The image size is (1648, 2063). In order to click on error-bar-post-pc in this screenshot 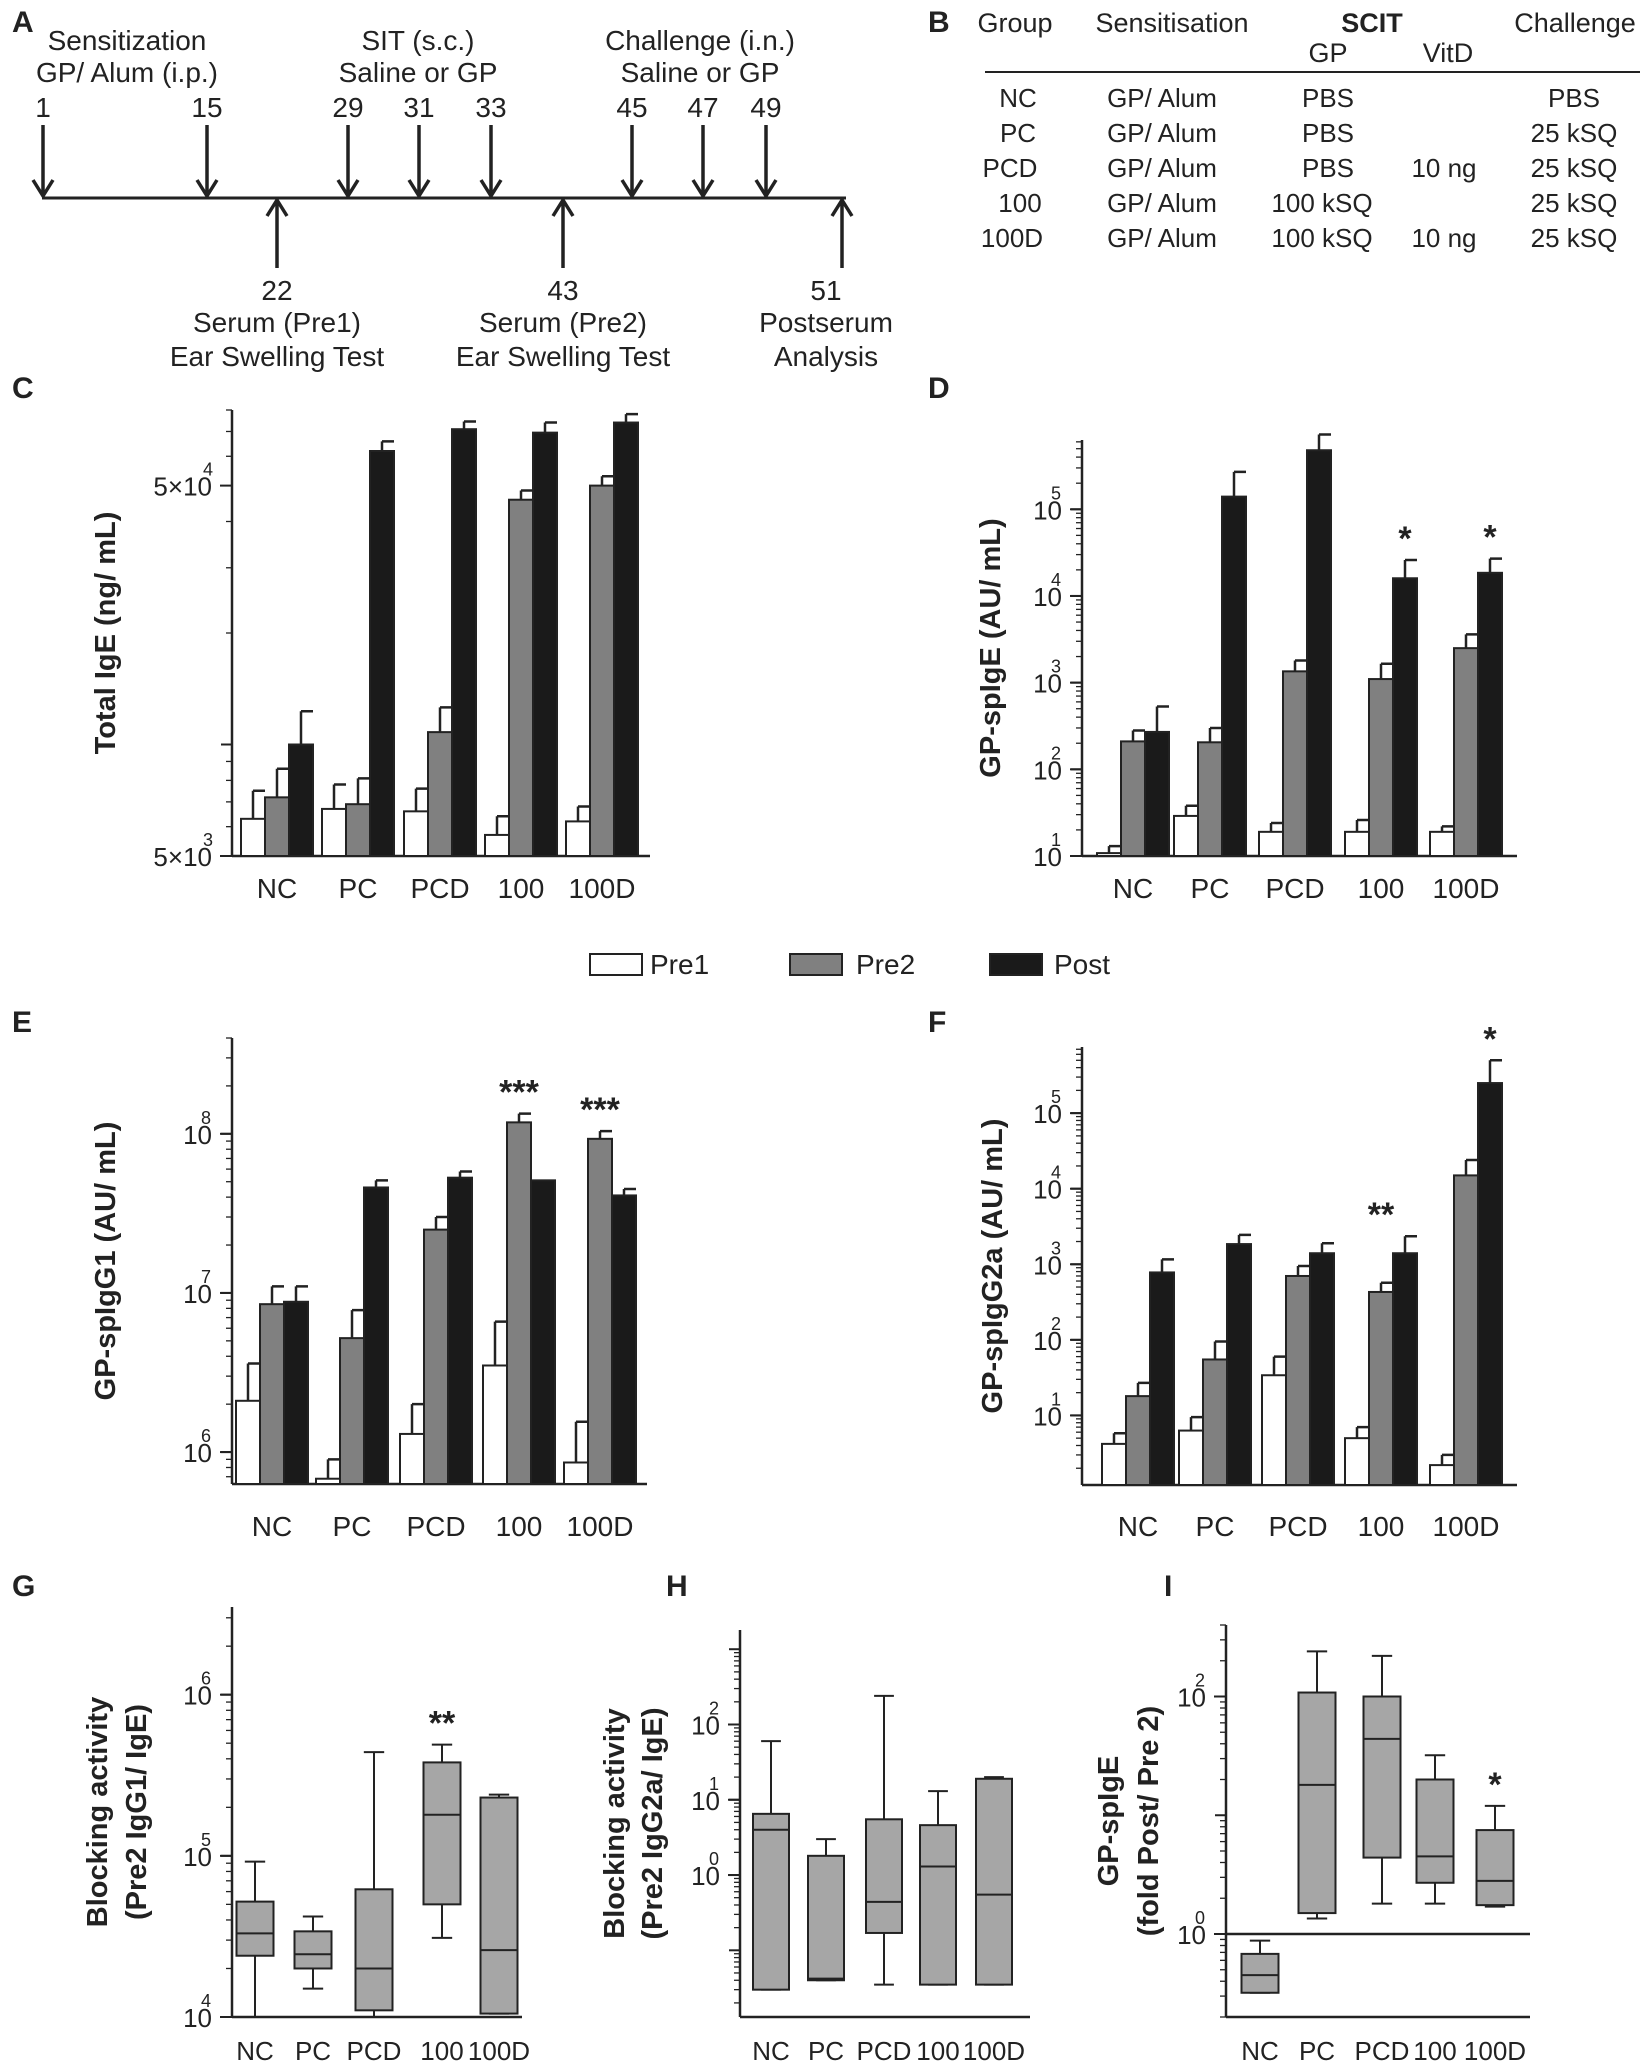, I will do `click(381, 1183)`.